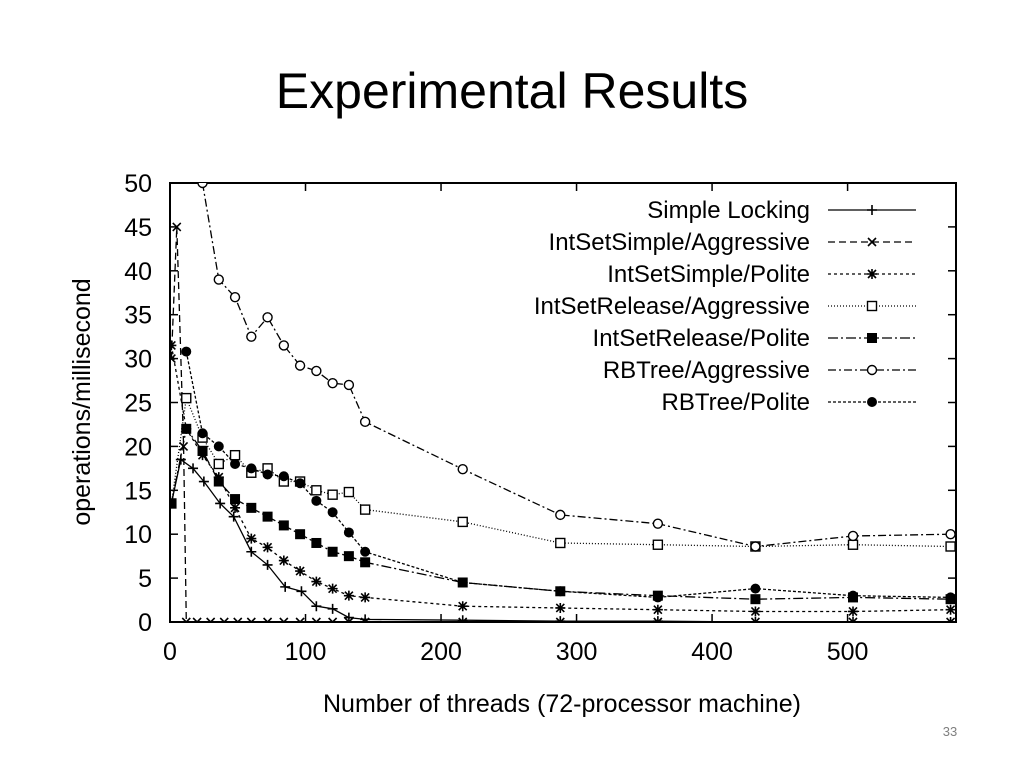 The height and width of the screenshot is (768, 1024). What do you see at coordinates (872, 242) in the screenshot?
I see `legend-marker` at bounding box center [872, 242].